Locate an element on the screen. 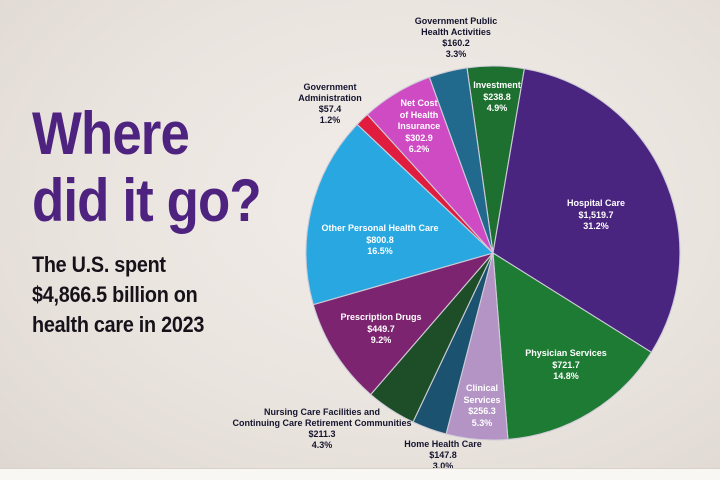 Image resolution: width=720 pixels, height=480 pixels. subtitle-line2: $4,866.5 billion on is located at coordinates (115, 294).